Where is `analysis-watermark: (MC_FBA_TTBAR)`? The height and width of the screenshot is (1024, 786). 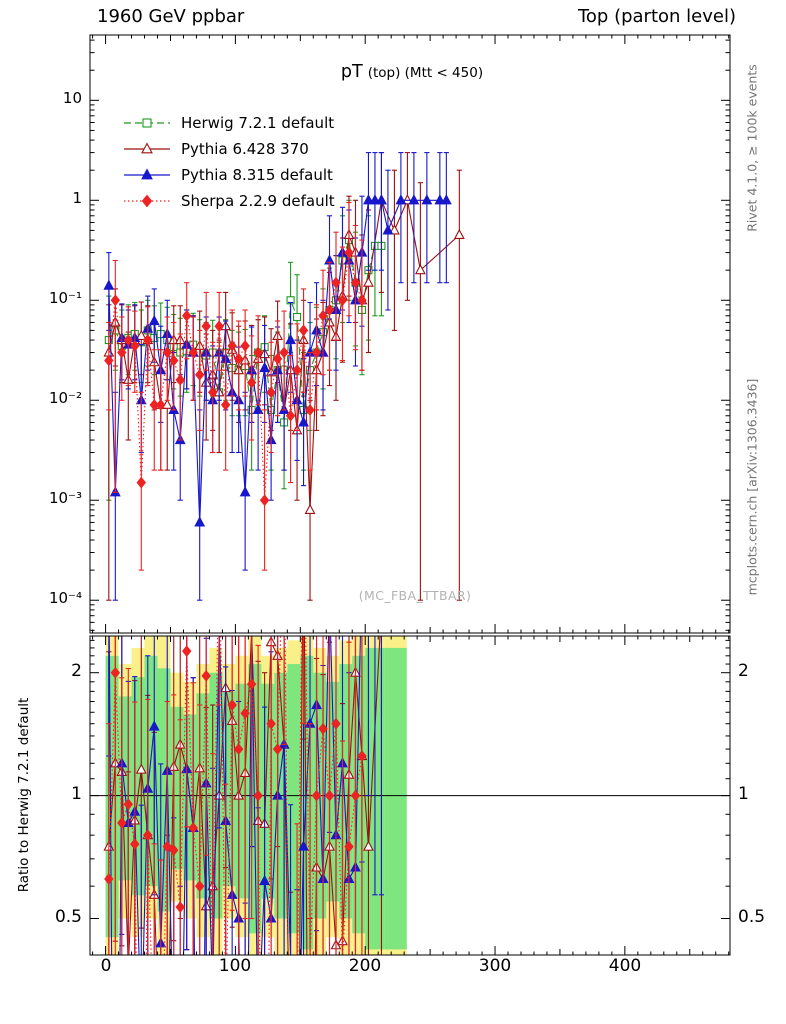 analysis-watermark: (MC_FBA_TTBAR) is located at coordinates (415, 595).